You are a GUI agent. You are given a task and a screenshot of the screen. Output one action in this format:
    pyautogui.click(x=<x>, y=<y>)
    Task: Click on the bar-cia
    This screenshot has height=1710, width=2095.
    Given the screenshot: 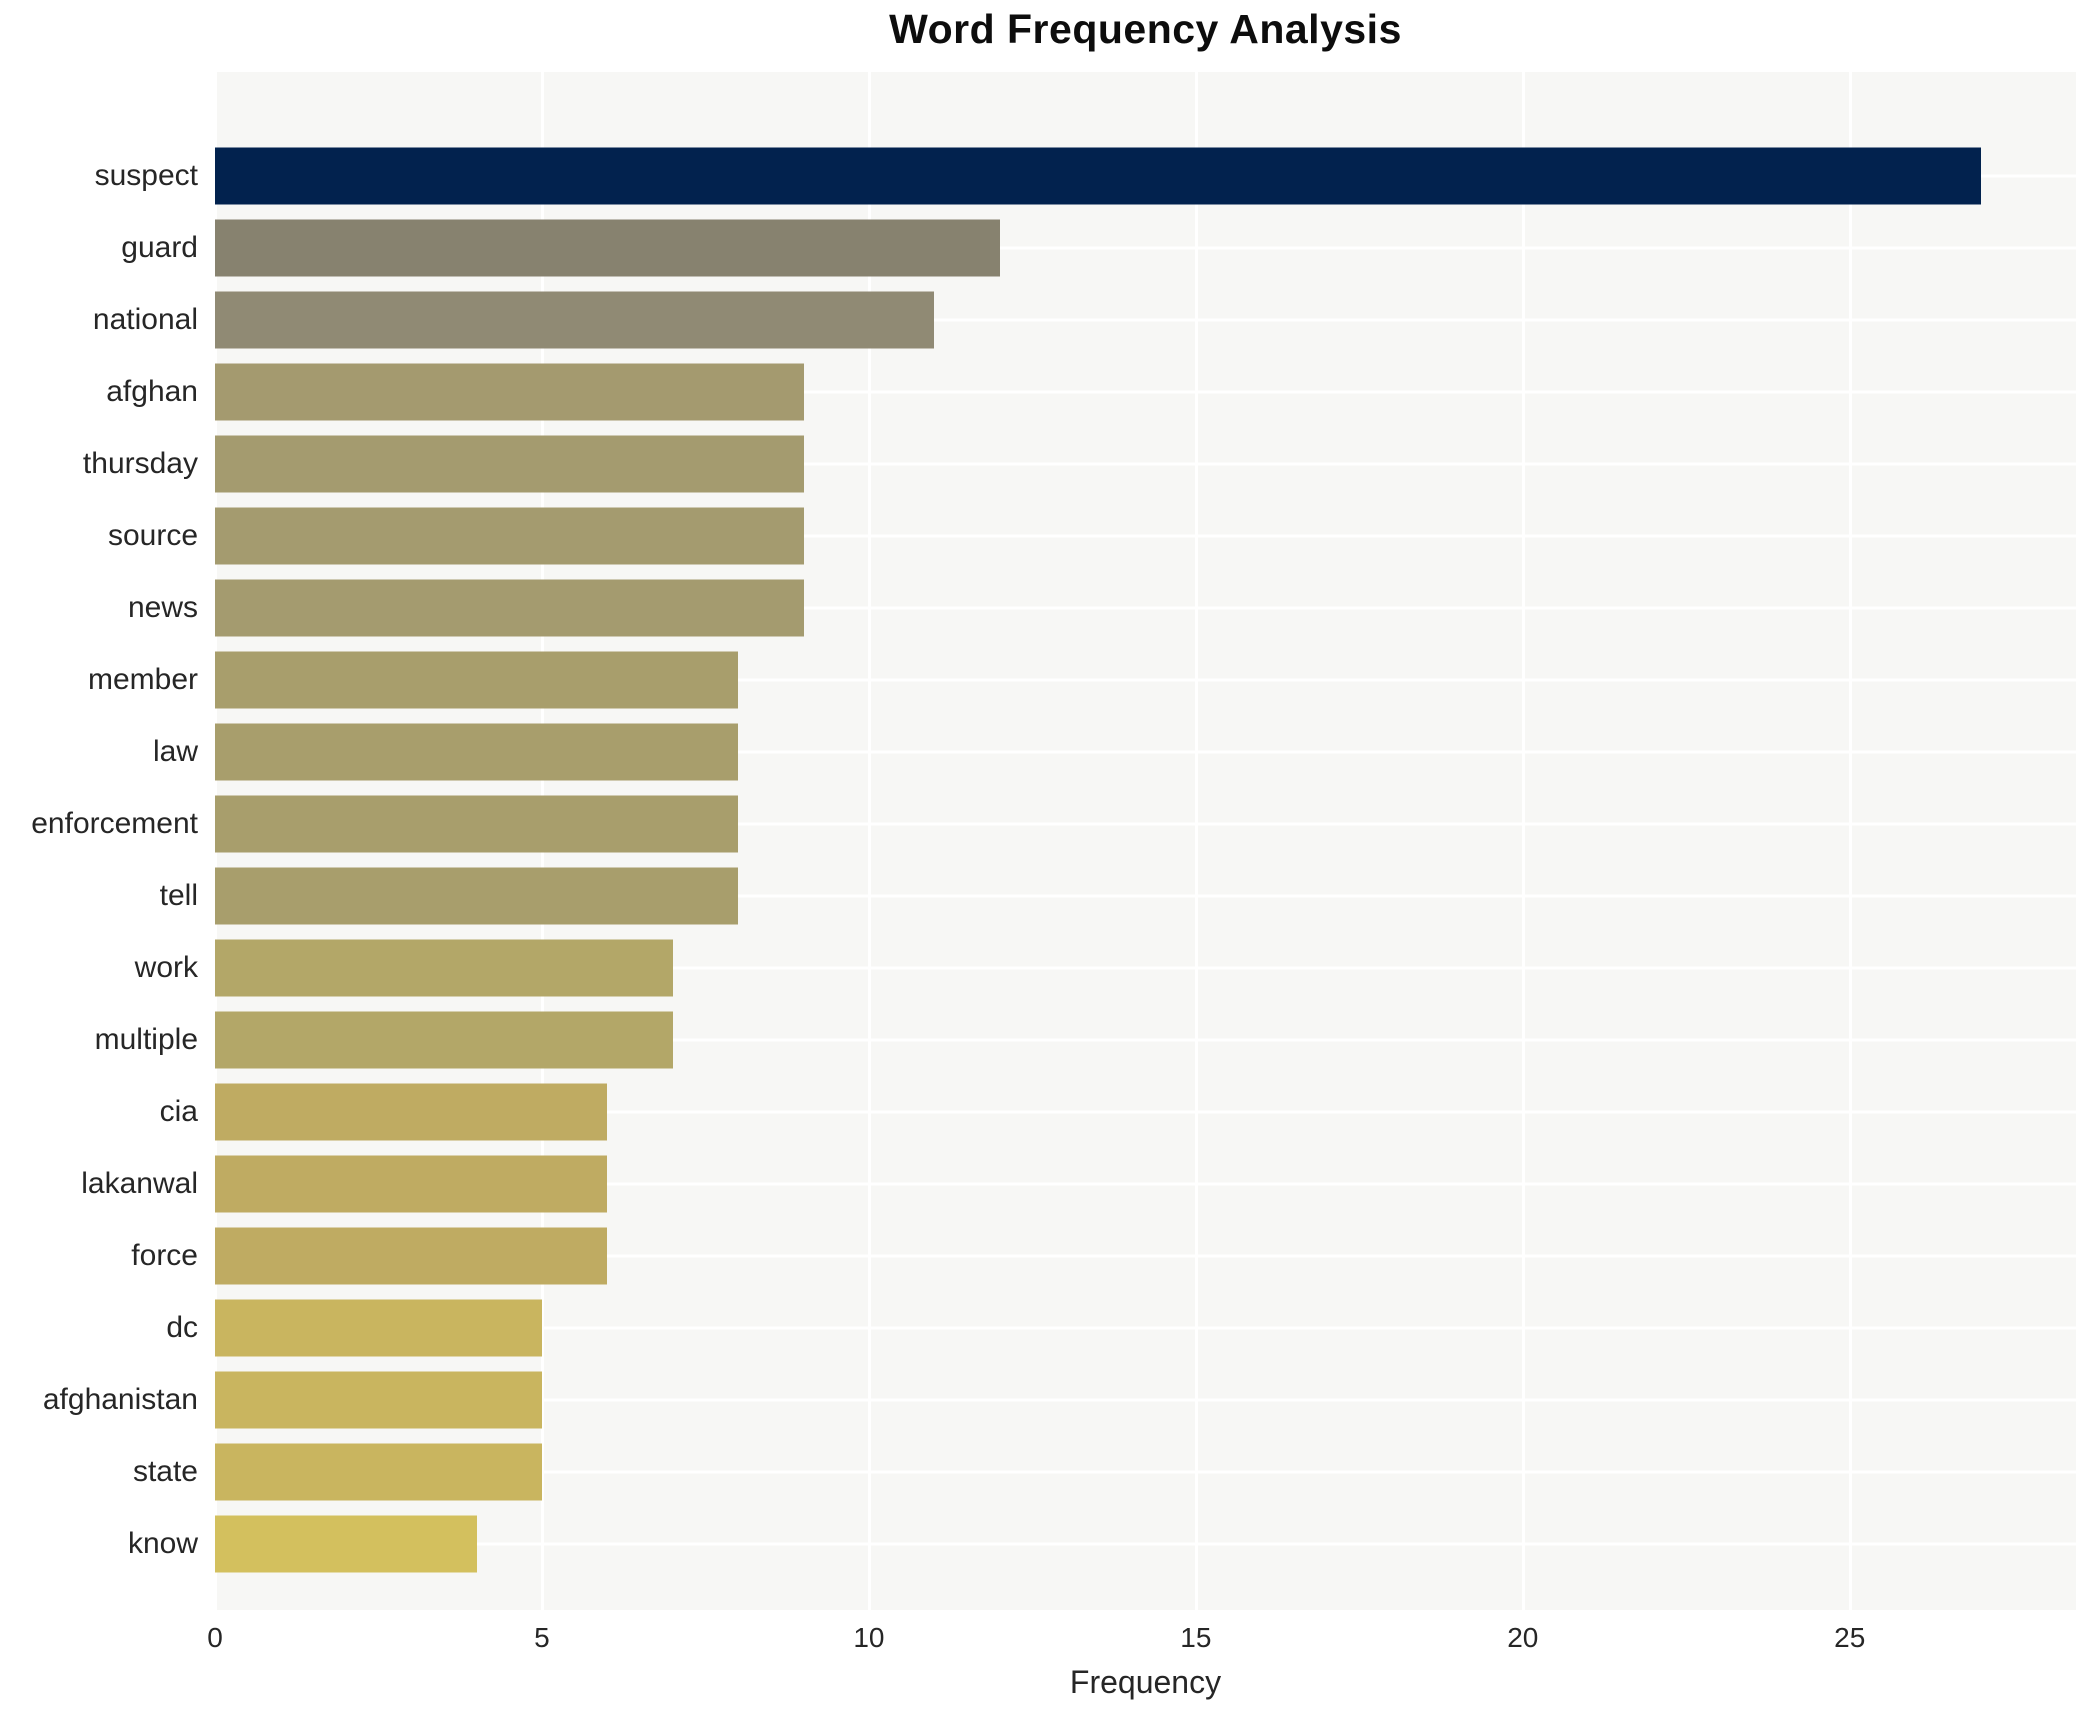 What is the action you would take?
    pyautogui.click(x=411, y=1112)
    